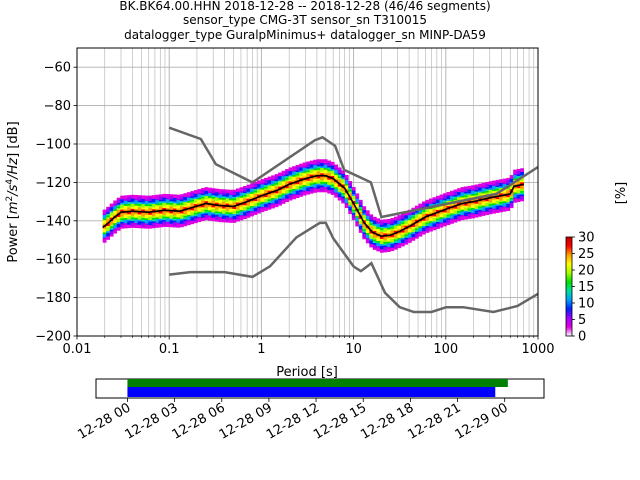 The width and height of the screenshot is (640, 480). Describe the element at coordinates (586, 287) in the screenshot. I see `colorbar-tick-label: 15` at that location.